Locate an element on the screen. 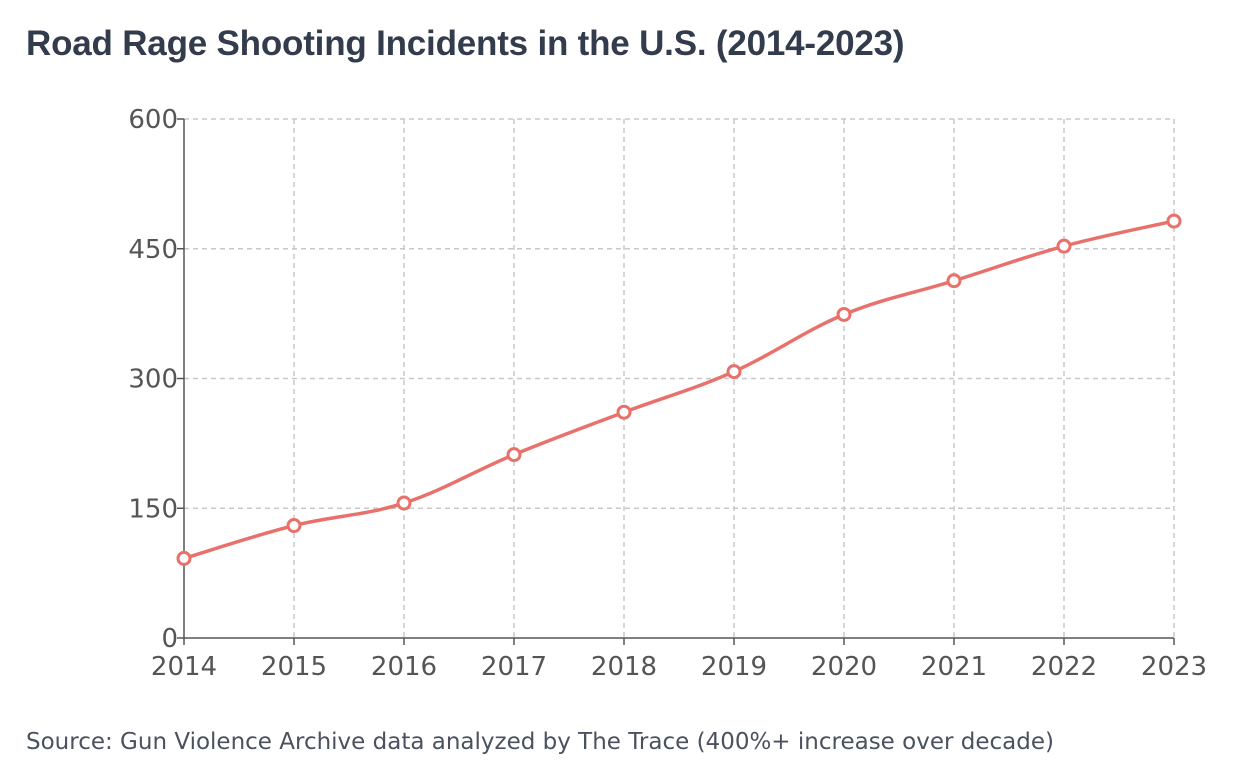  data-point-2022 is located at coordinates (1064, 246).